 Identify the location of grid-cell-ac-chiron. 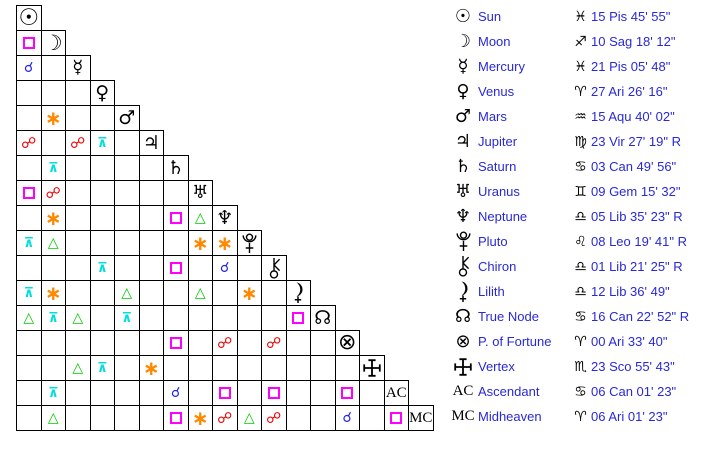
(274, 393).